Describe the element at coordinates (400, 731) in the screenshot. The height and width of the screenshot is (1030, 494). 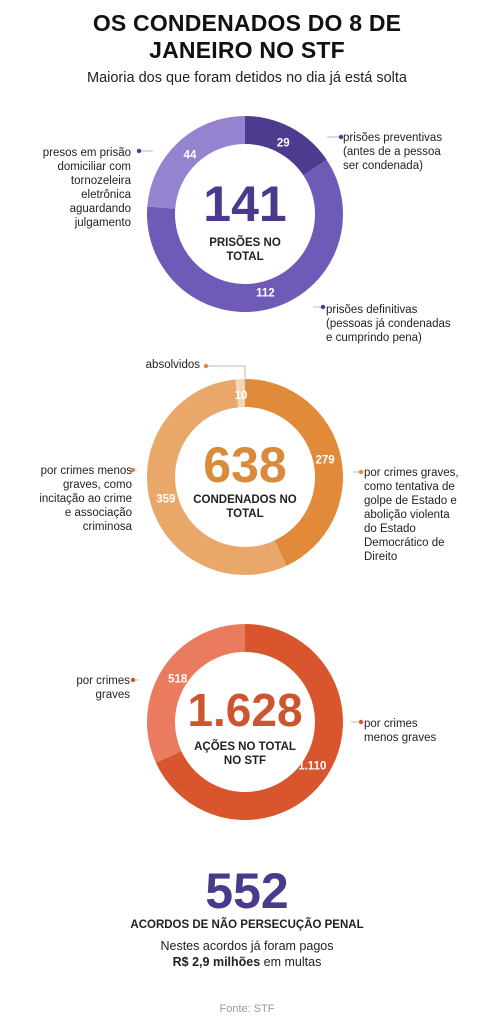
I see `annotation-crimes-menos-graves-acoes: por crimes menos graves` at that location.